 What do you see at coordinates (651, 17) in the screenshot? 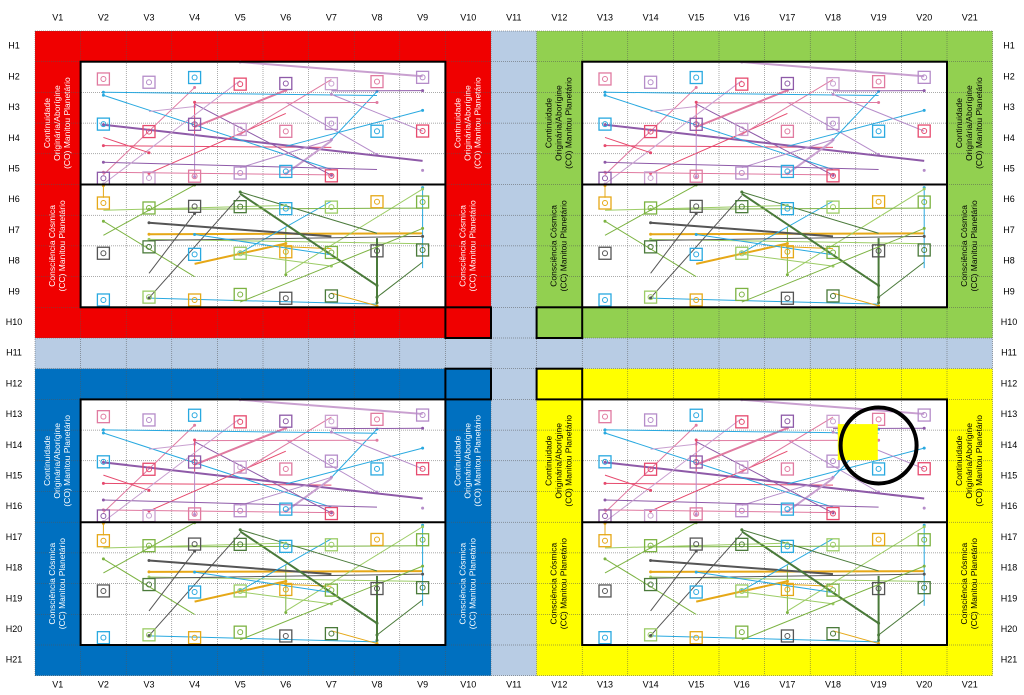
I see `column-label: V14` at bounding box center [651, 17].